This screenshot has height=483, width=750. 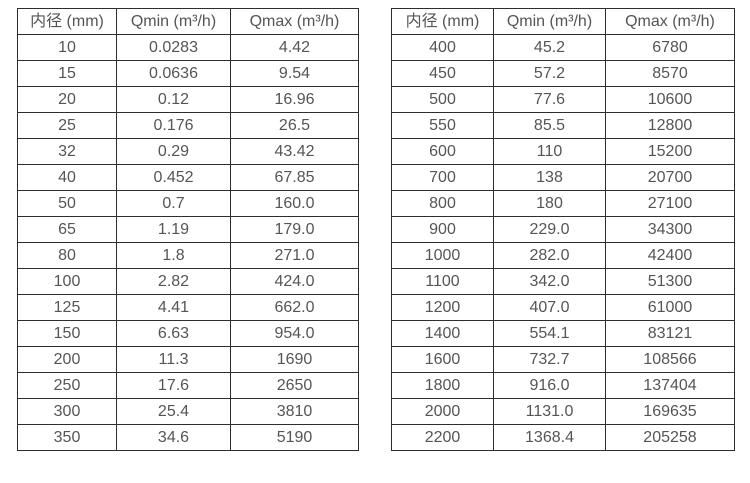 What do you see at coordinates (442, 47) in the screenshot?
I see `inner-diameter-cell: 400` at bounding box center [442, 47].